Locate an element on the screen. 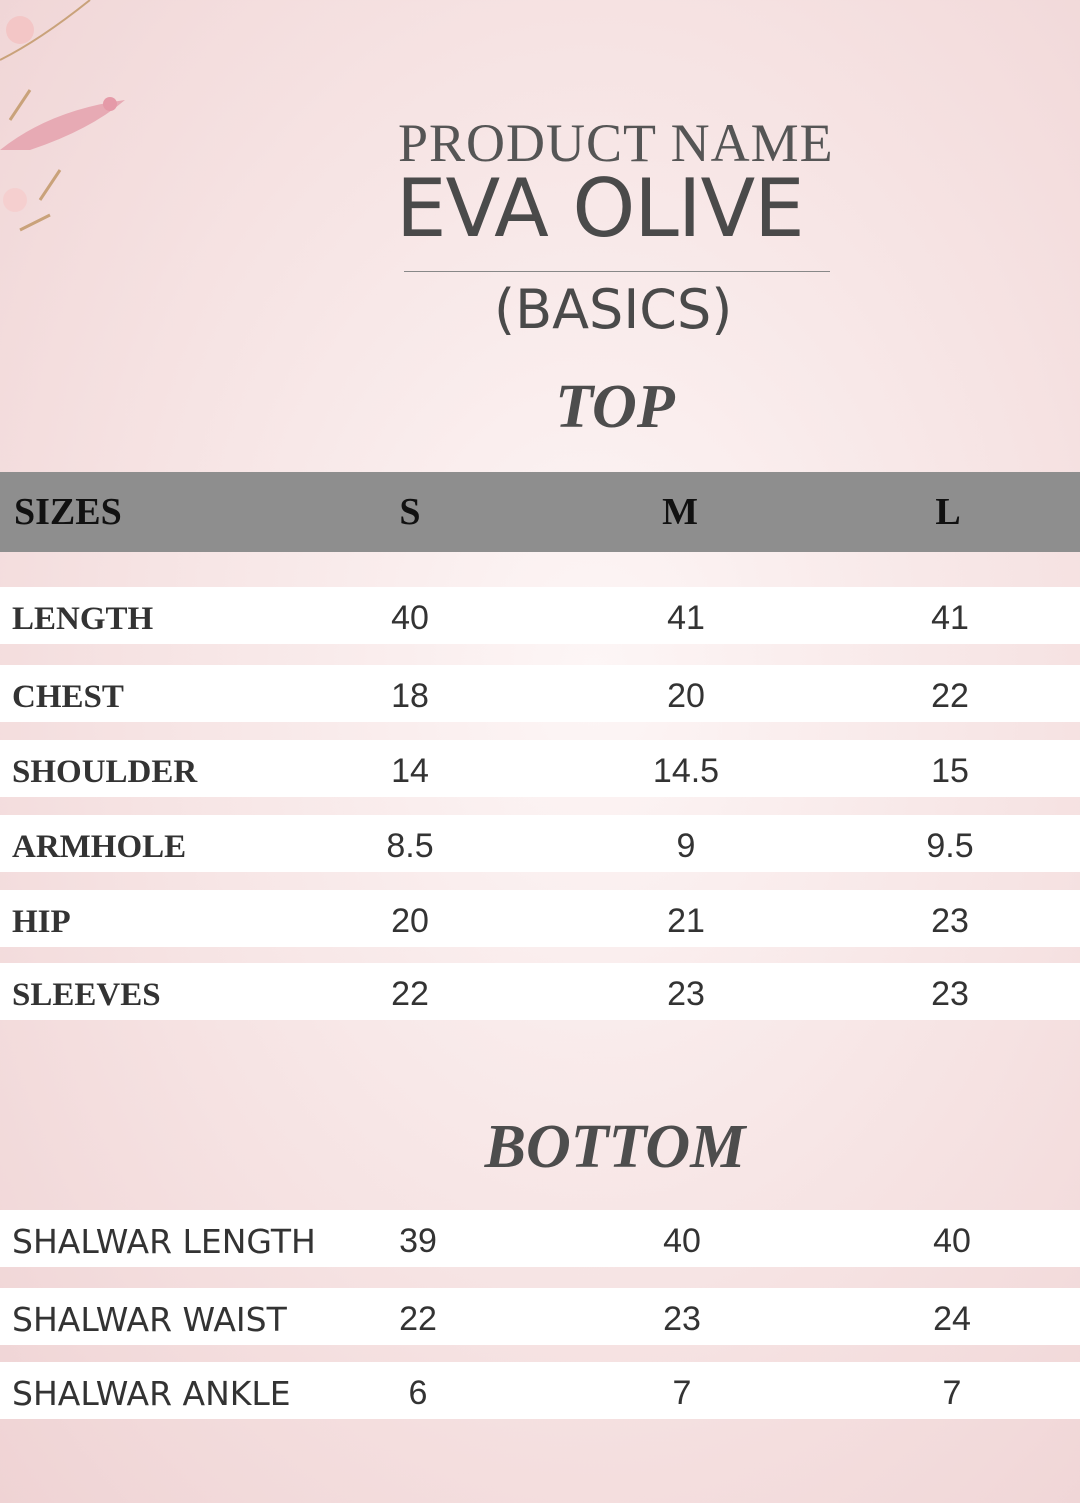 The image size is (1080, 1503). table-row: LENGTH 40 41 41 is located at coordinates (540, 615).